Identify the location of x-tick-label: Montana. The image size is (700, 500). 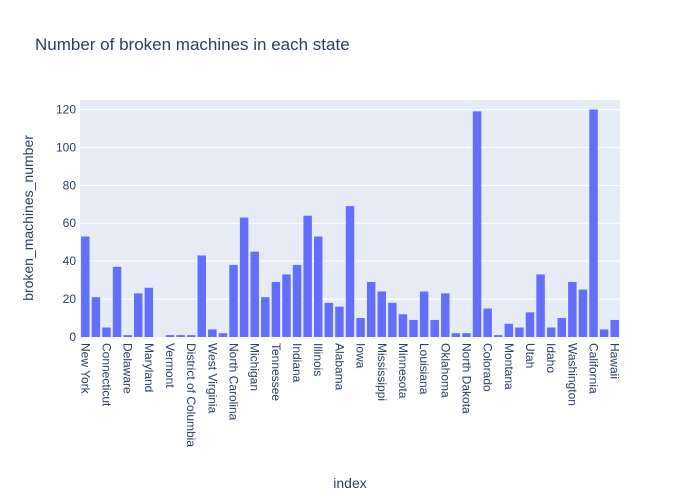
(509, 366).